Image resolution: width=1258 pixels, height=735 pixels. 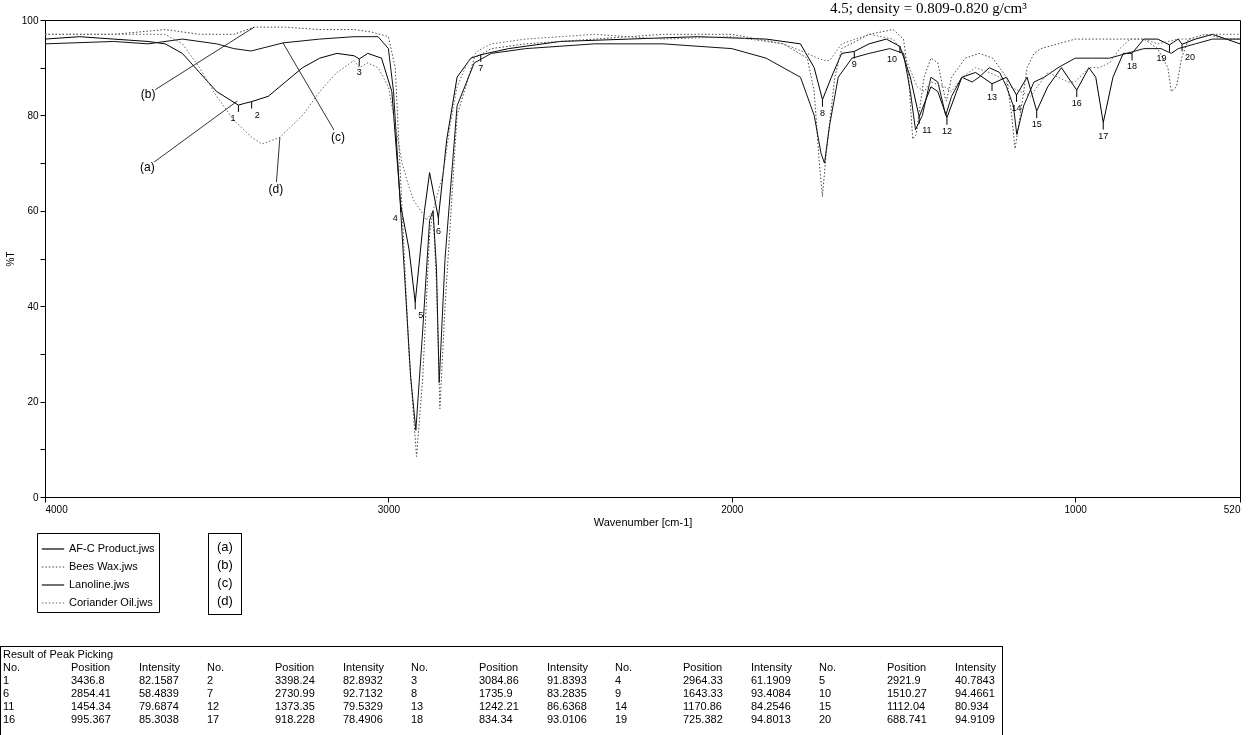 I want to click on y-tick-label: 60, so click(x=33, y=211).